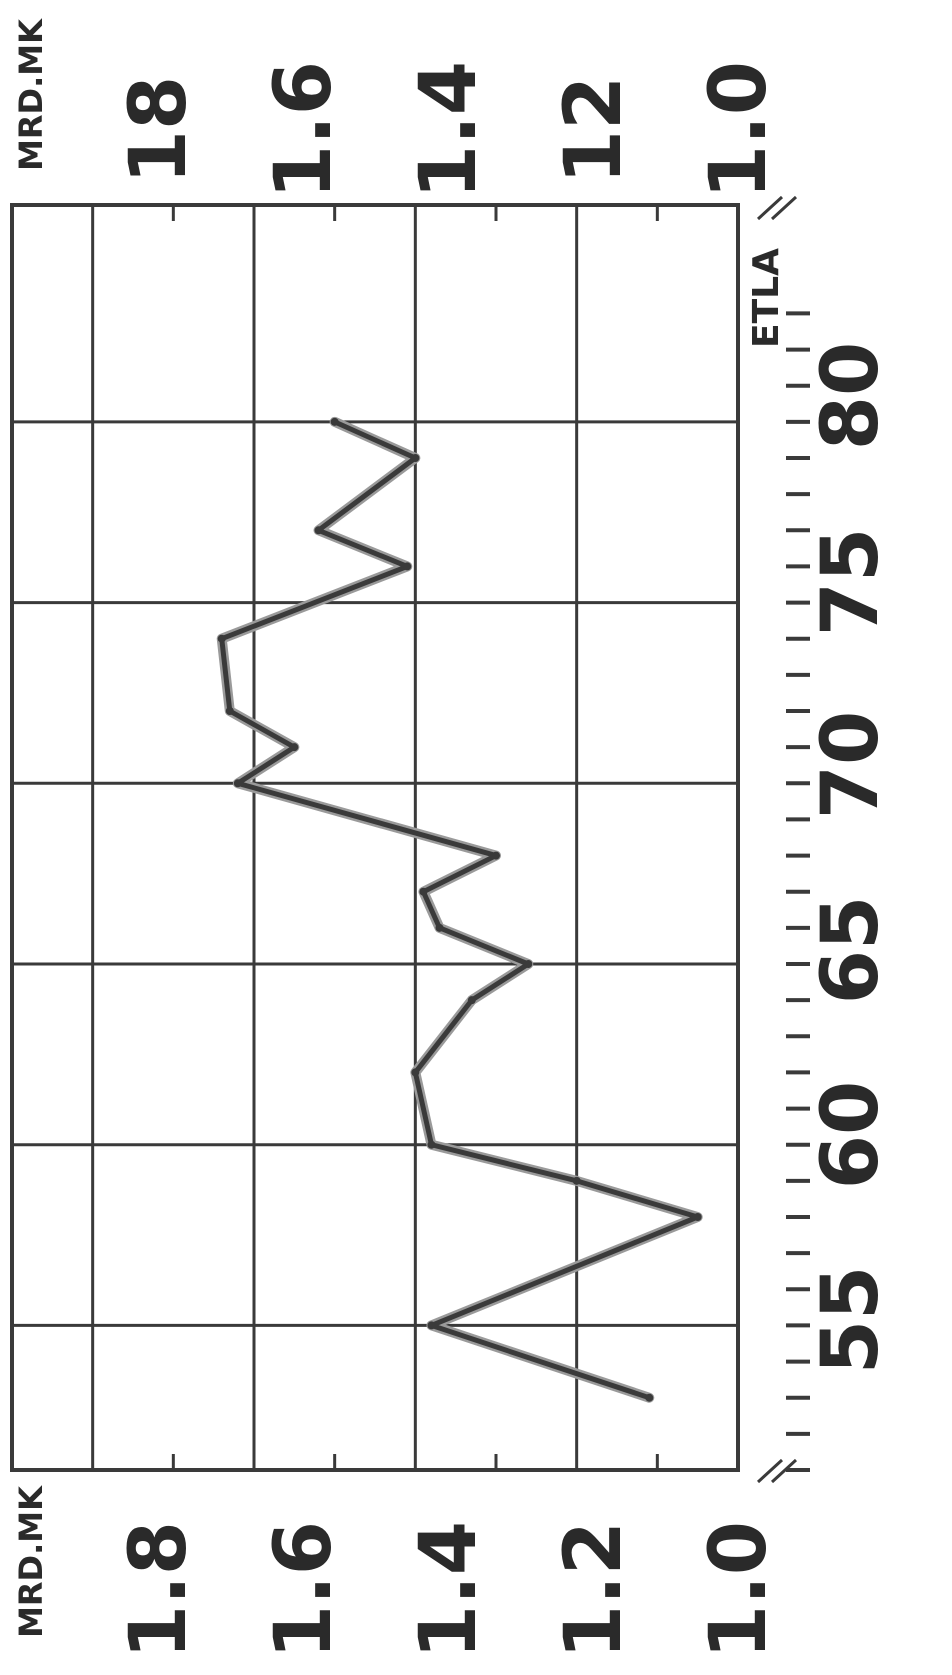  I want to click on x-tick-75: 75, so click(851, 582).